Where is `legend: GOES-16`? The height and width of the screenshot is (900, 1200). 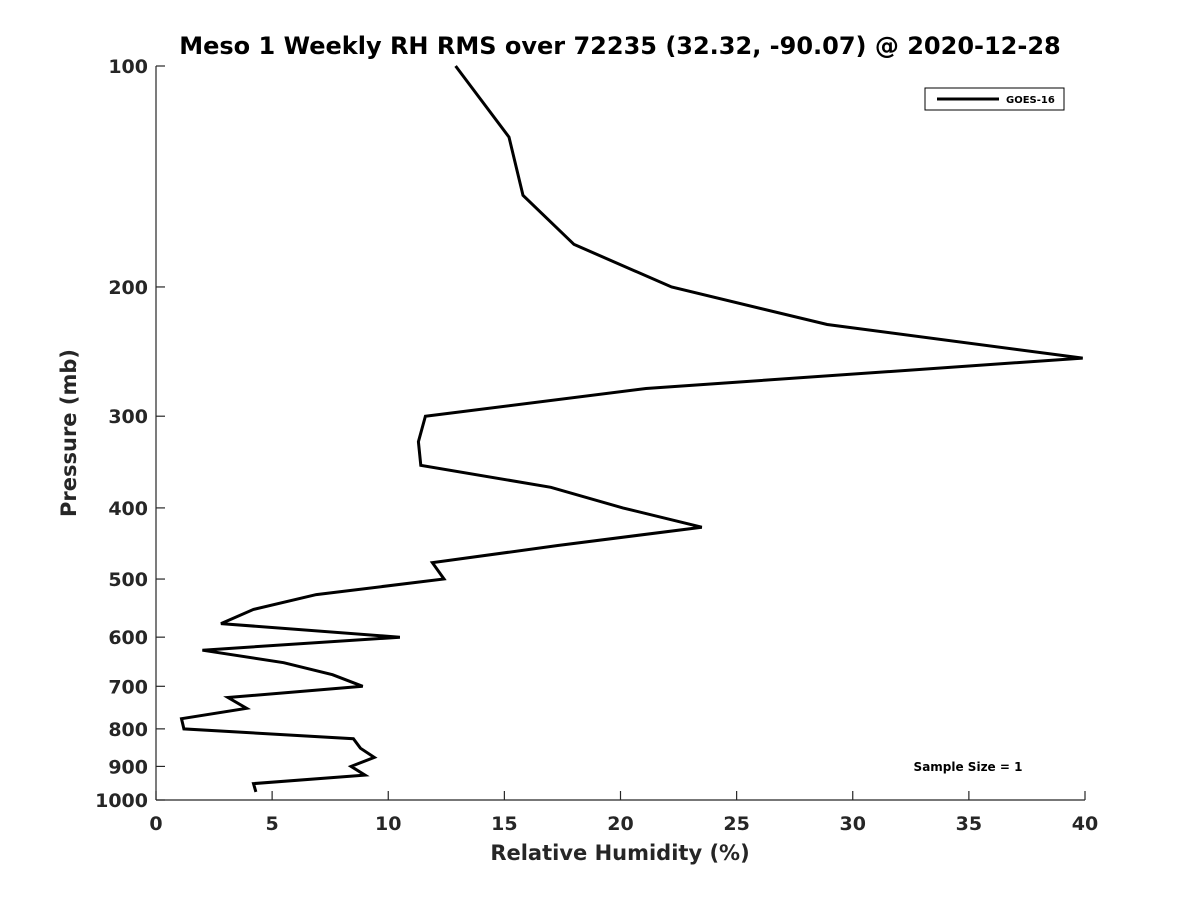 legend: GOES-16 is located at coordinates (994, 99).